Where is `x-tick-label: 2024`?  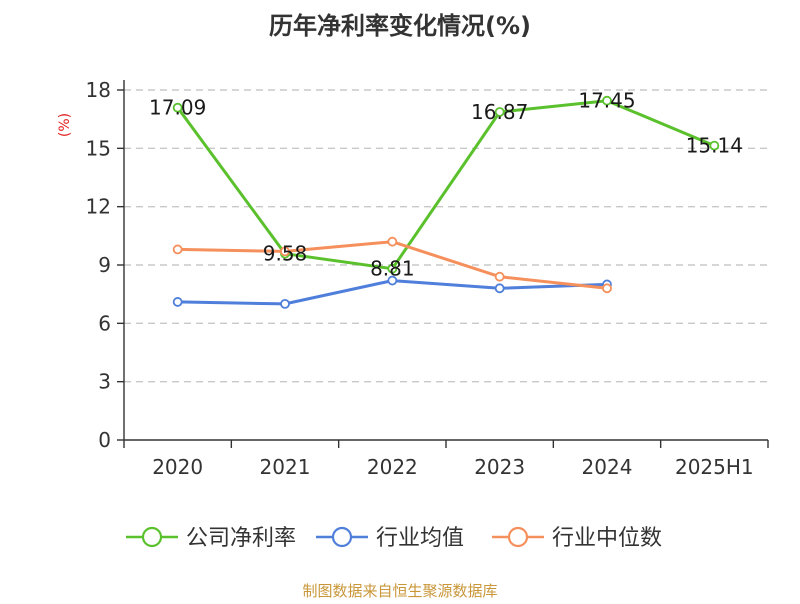 x-tick-label: 2024 is located at coordinates (607, 467).